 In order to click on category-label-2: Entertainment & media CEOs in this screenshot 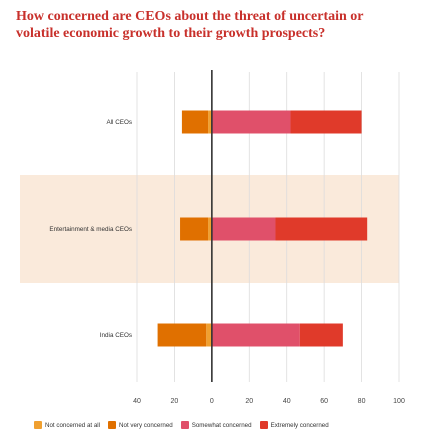, I will do `click(90, 229)`.